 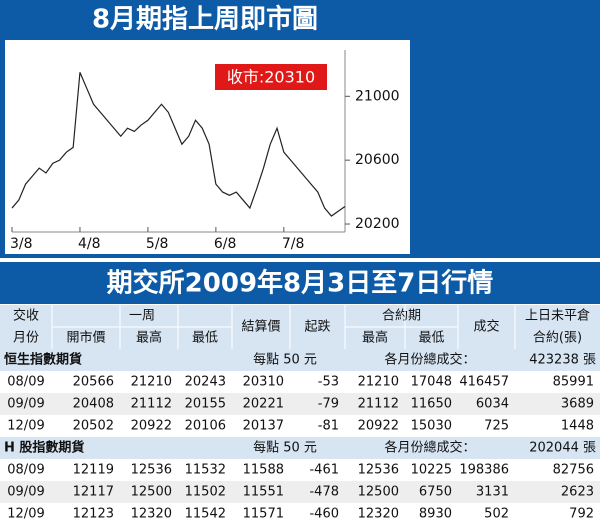 I want to click on annotation: 收市:20310, so click(x=271, y=77).